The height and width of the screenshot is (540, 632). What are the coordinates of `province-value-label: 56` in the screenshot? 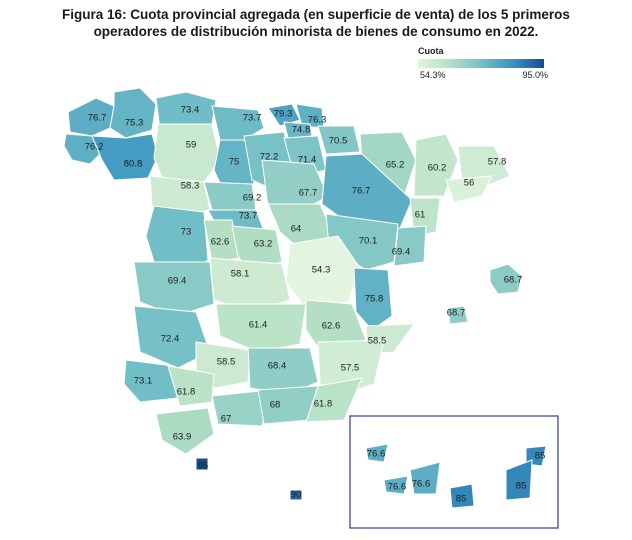 It's located at (469, 183).